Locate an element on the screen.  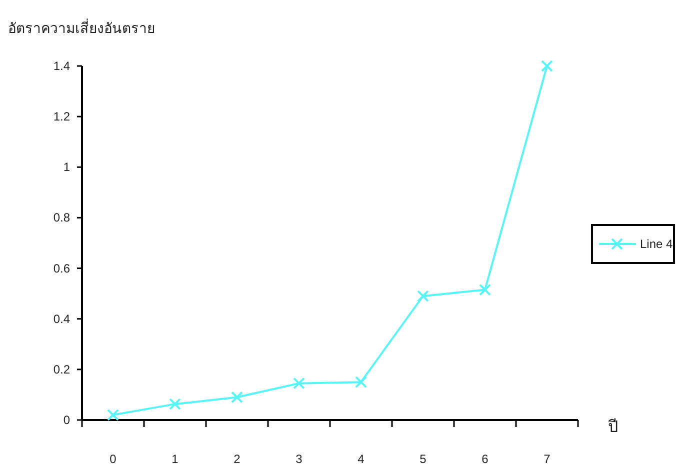
x-tick-label: 1 is located at coordinates (175, 459).